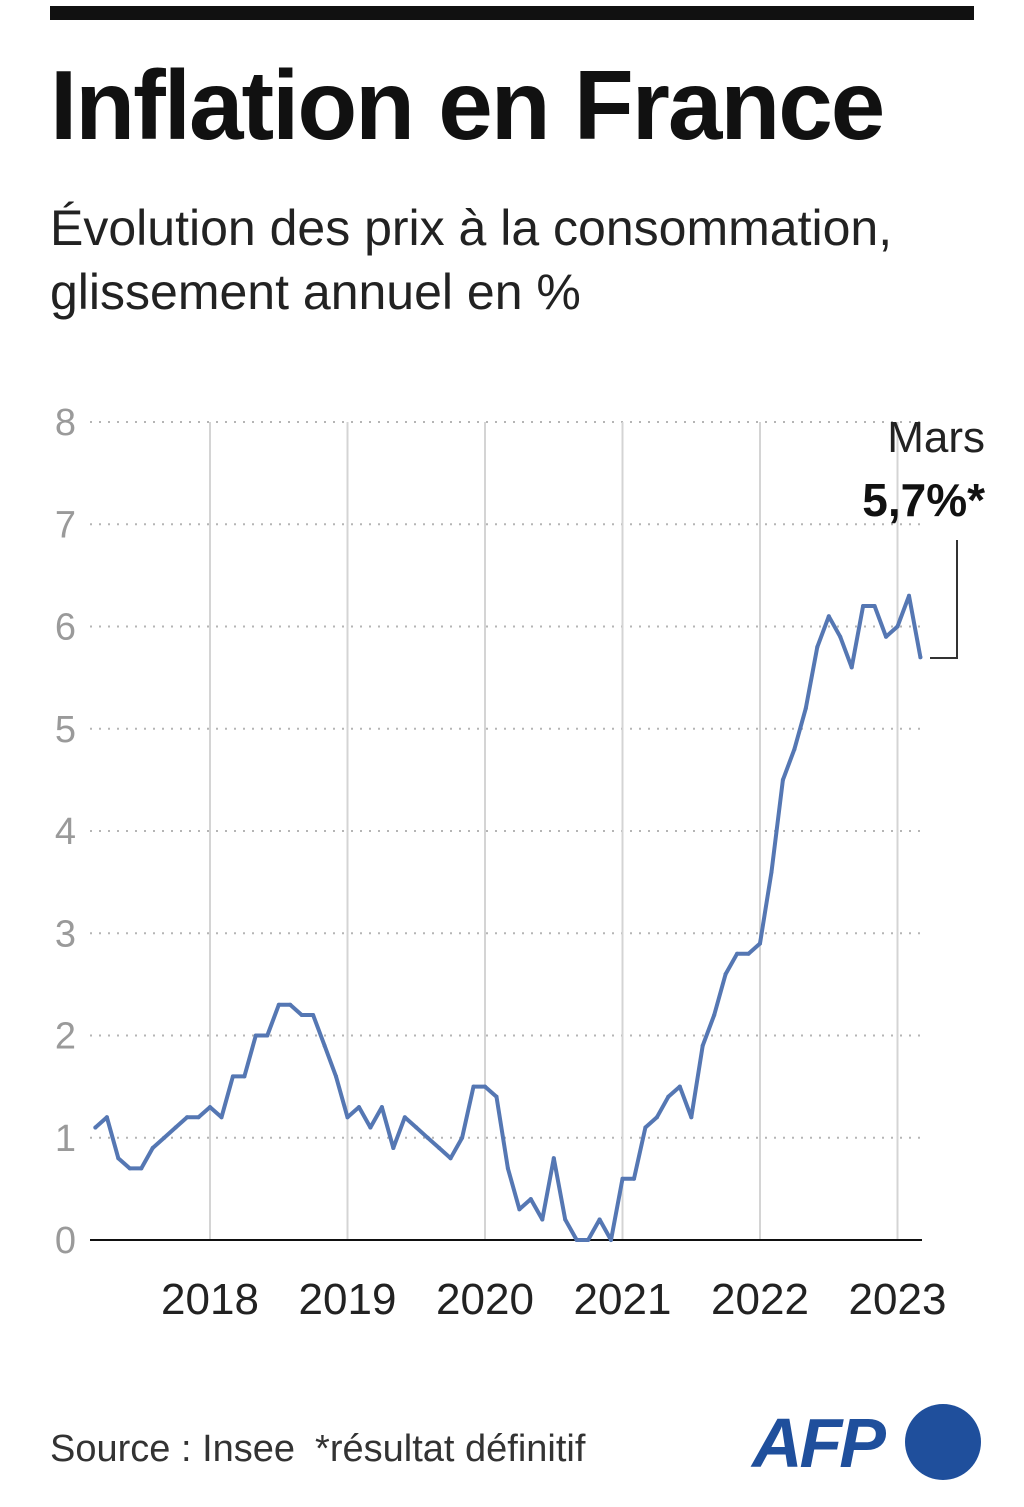 This screenshot has width=1024, height=1507. What do you see at coordinates (898, 1297) in the screenshot?
I see `x-tick-label: 2023` at bounding box center [898, 1297].